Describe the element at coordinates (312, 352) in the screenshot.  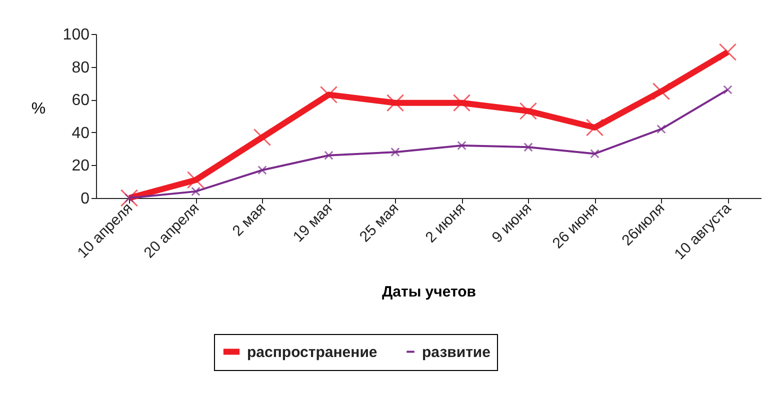
I see `legend-label: распространение` at that location.